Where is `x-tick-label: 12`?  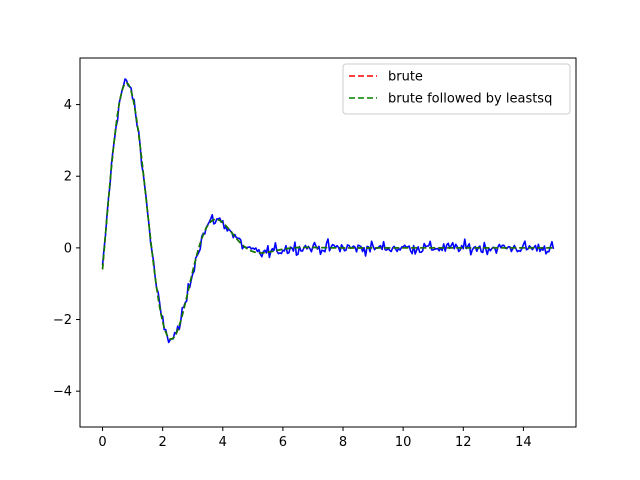
x-tick-label: 12 is located at coordinates (463, 442).